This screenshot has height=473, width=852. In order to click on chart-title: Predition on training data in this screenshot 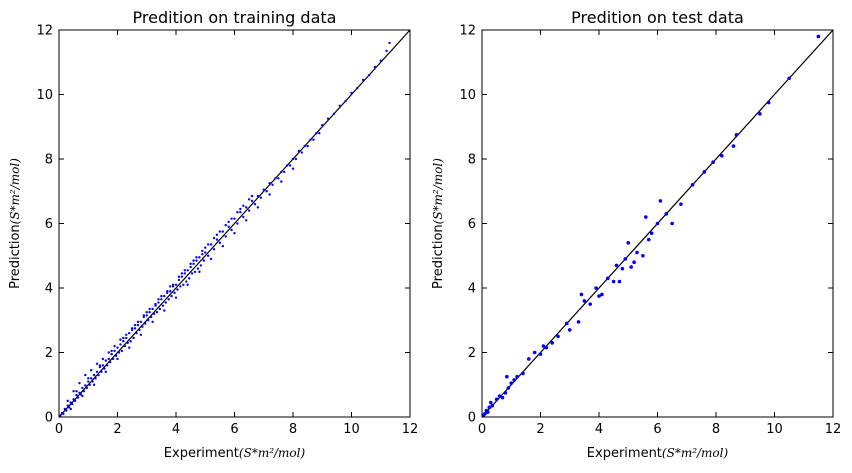, I will do `click(235, 17)`.